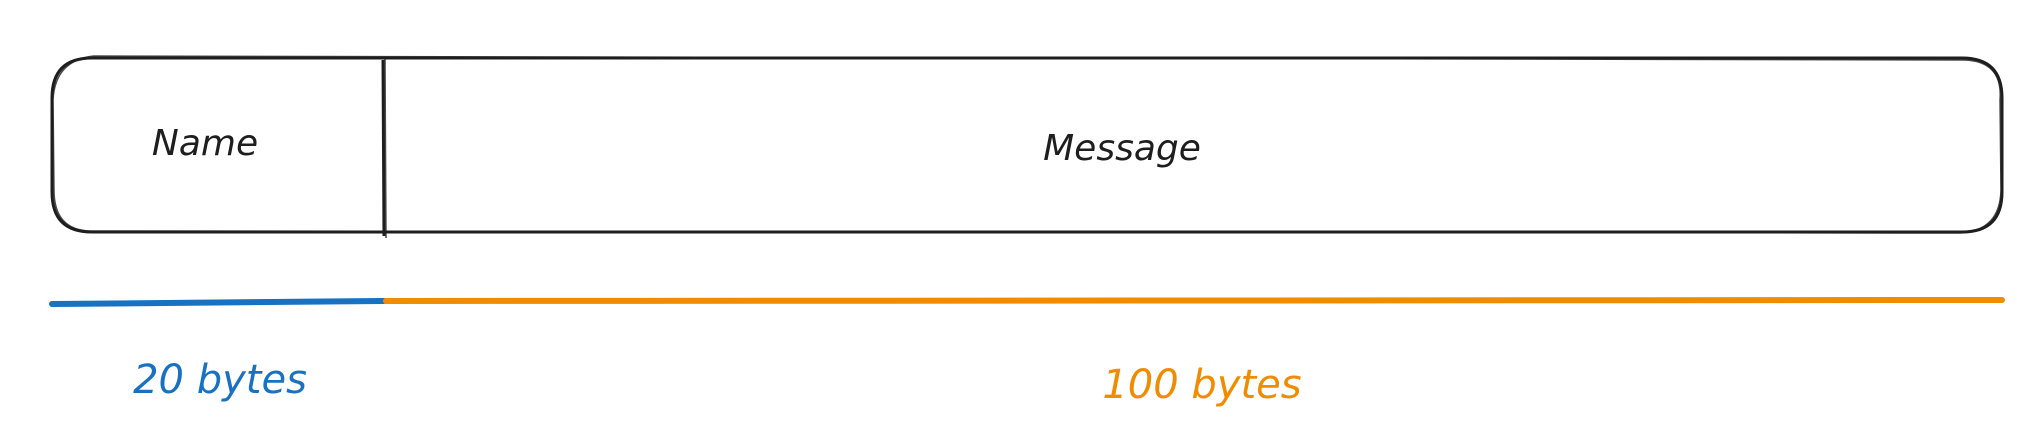 This screenshot has width=2042, height=430. I want to click on size-label-message: 100 bytes, so click(1201, 385).